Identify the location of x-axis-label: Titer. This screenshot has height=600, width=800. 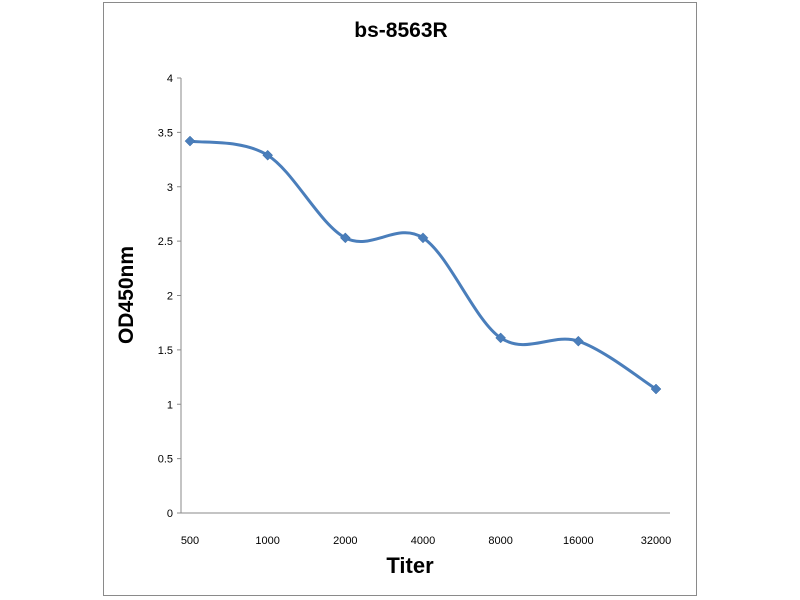
(410, 565).